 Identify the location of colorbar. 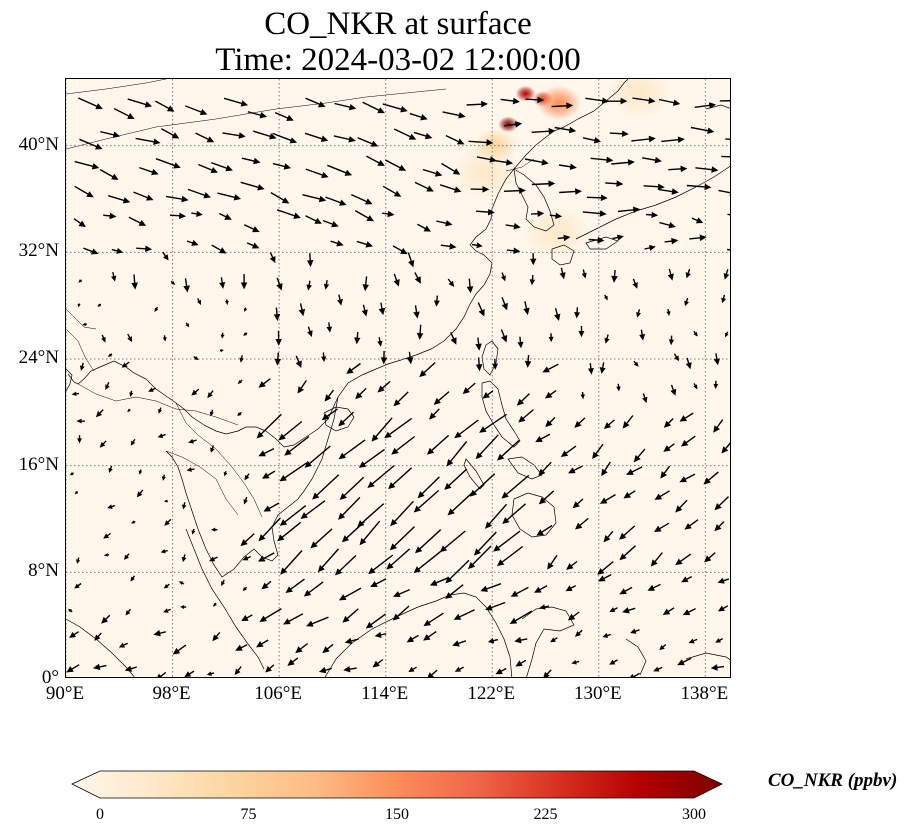
(397, 785).